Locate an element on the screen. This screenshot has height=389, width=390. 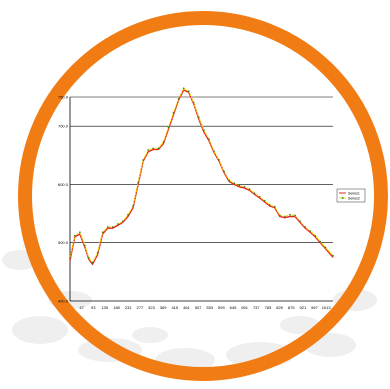
x-tick-label: 231 is located at coordinates (128, 307).